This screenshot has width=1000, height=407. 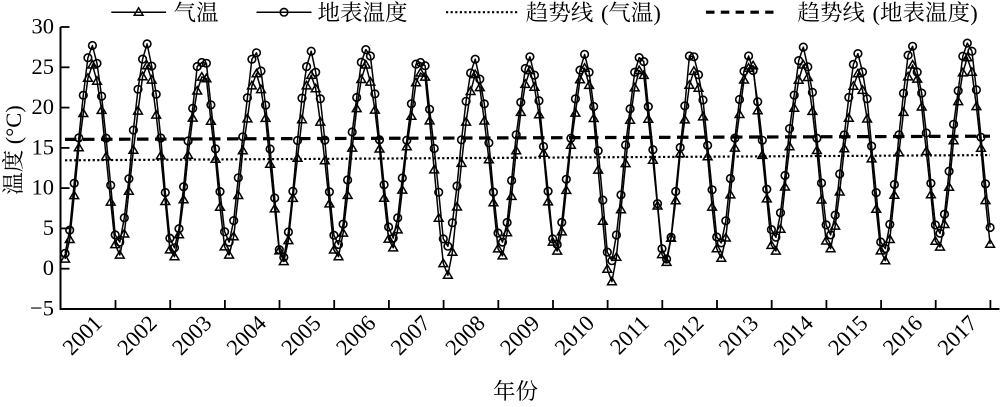 What do you see at coordinates (42, 308) in the screenshot?
I see `svg-text: −5` at bounding box center [42, 308].